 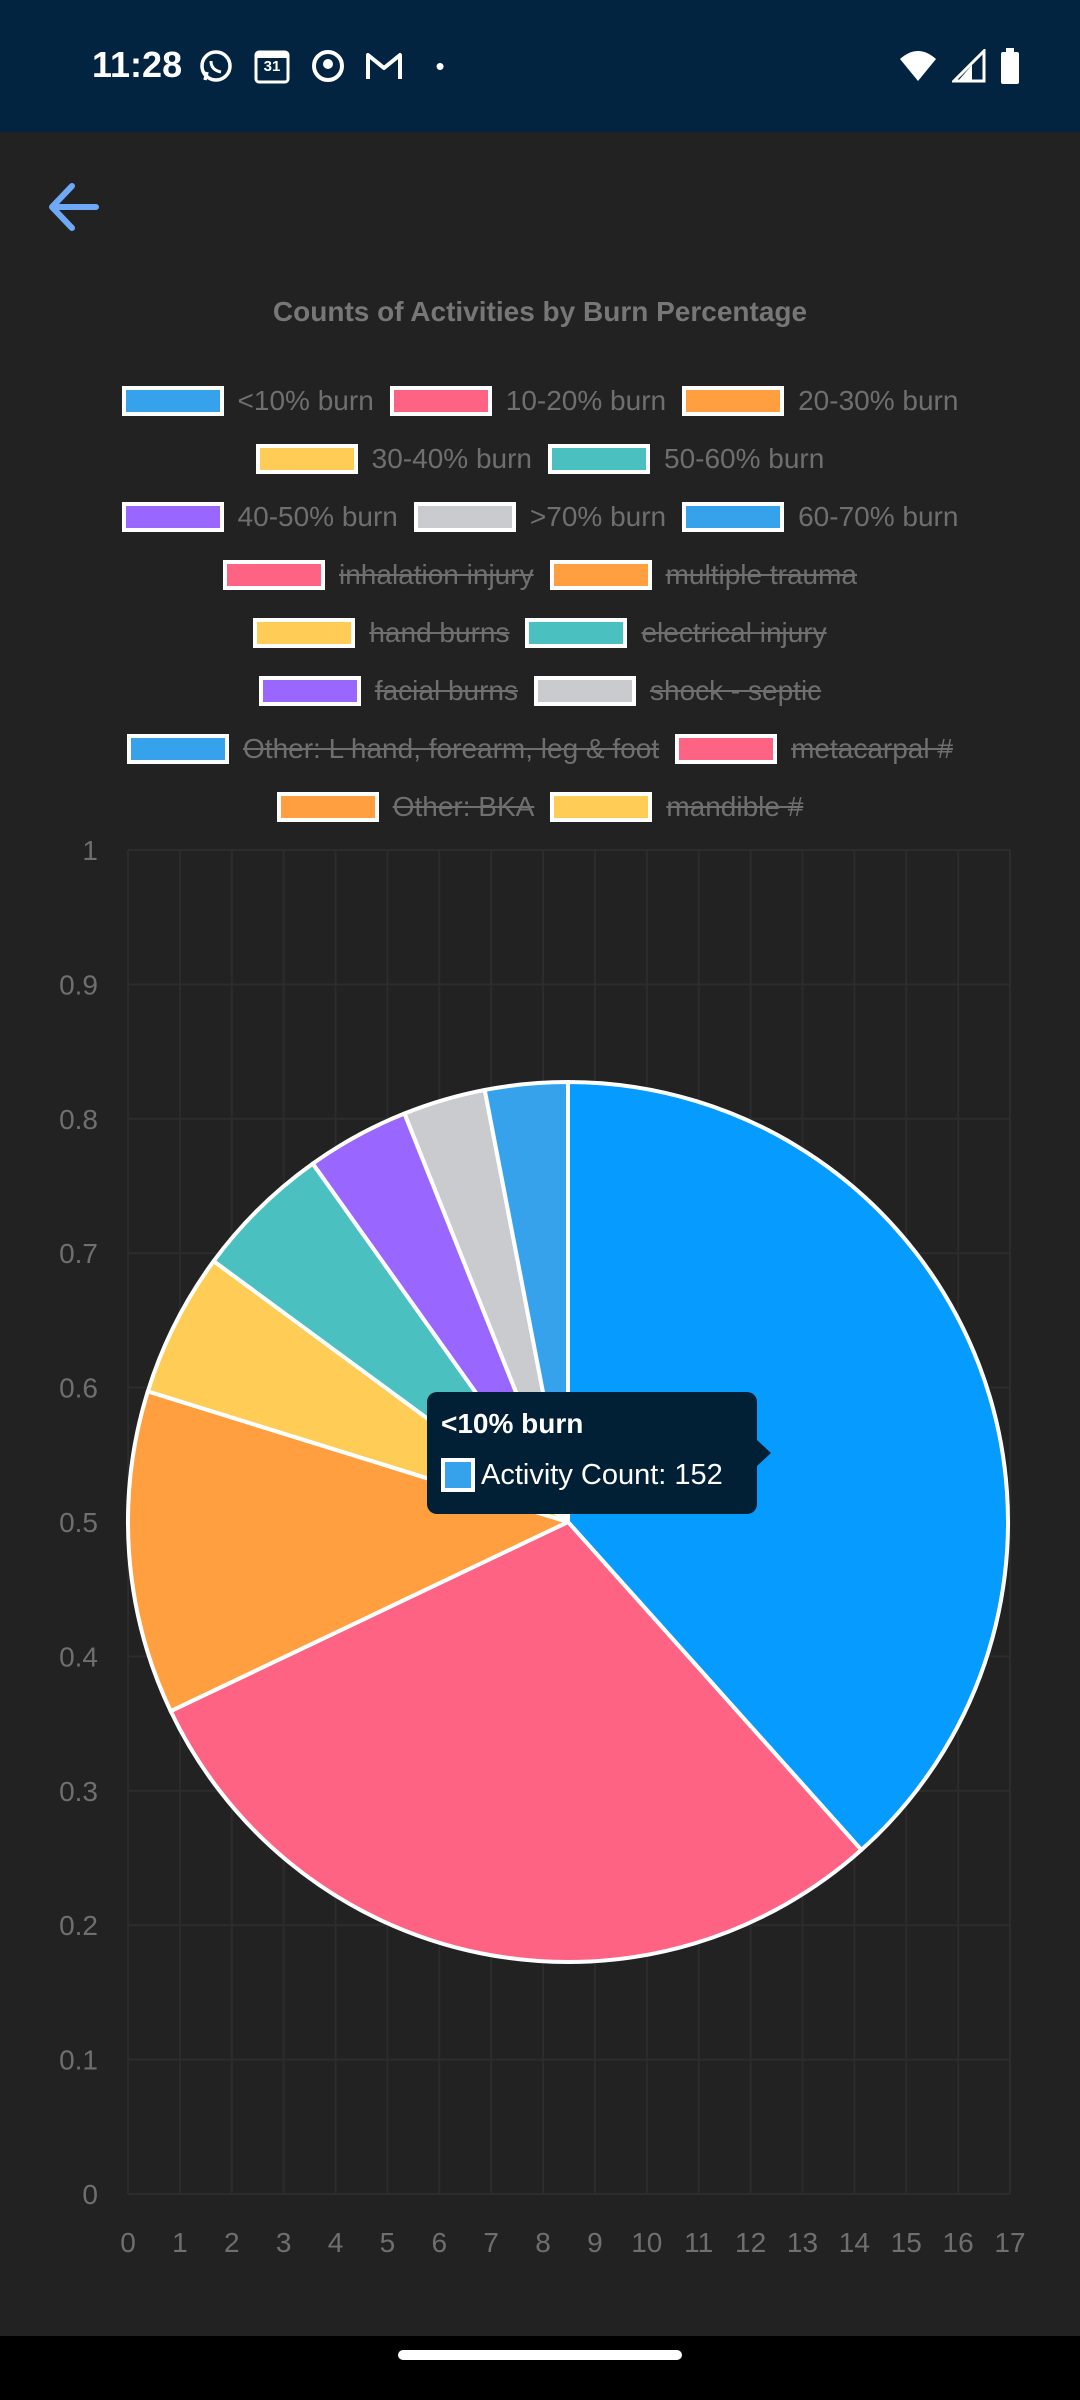 I want to click on back-button, so click(x=75, y=207).